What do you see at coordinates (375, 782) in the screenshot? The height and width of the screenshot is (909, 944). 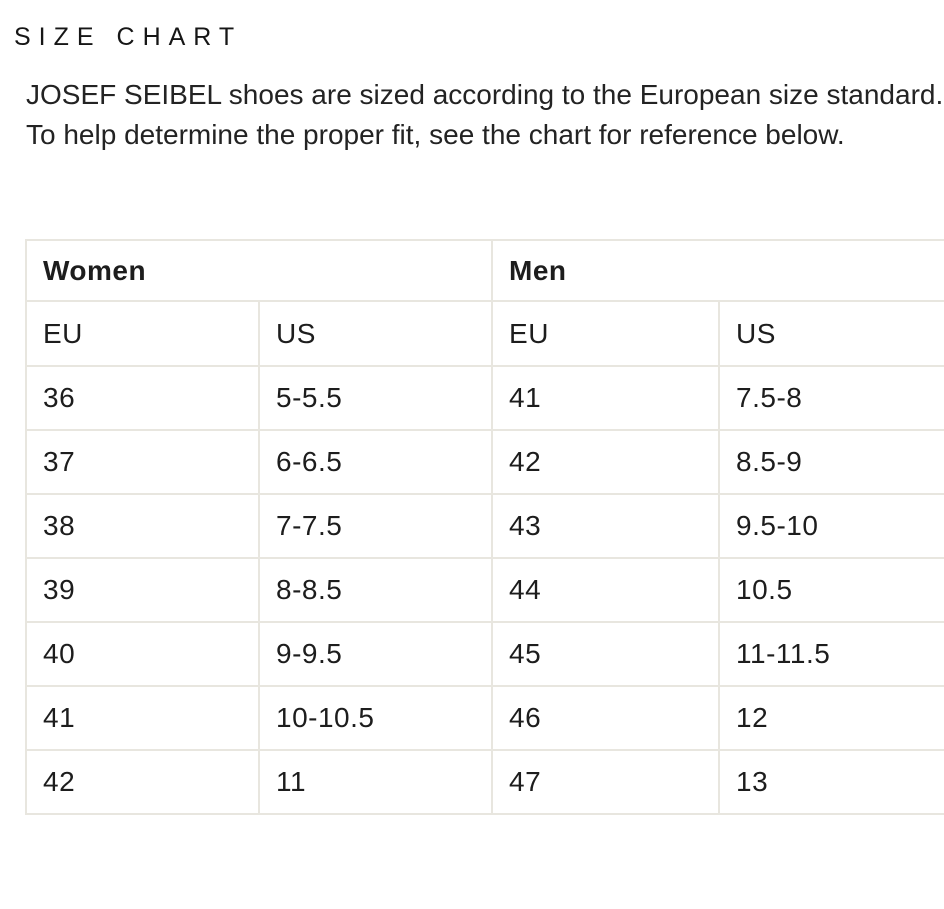 I see `size-cell: 11` at bounding box center [375, 782].